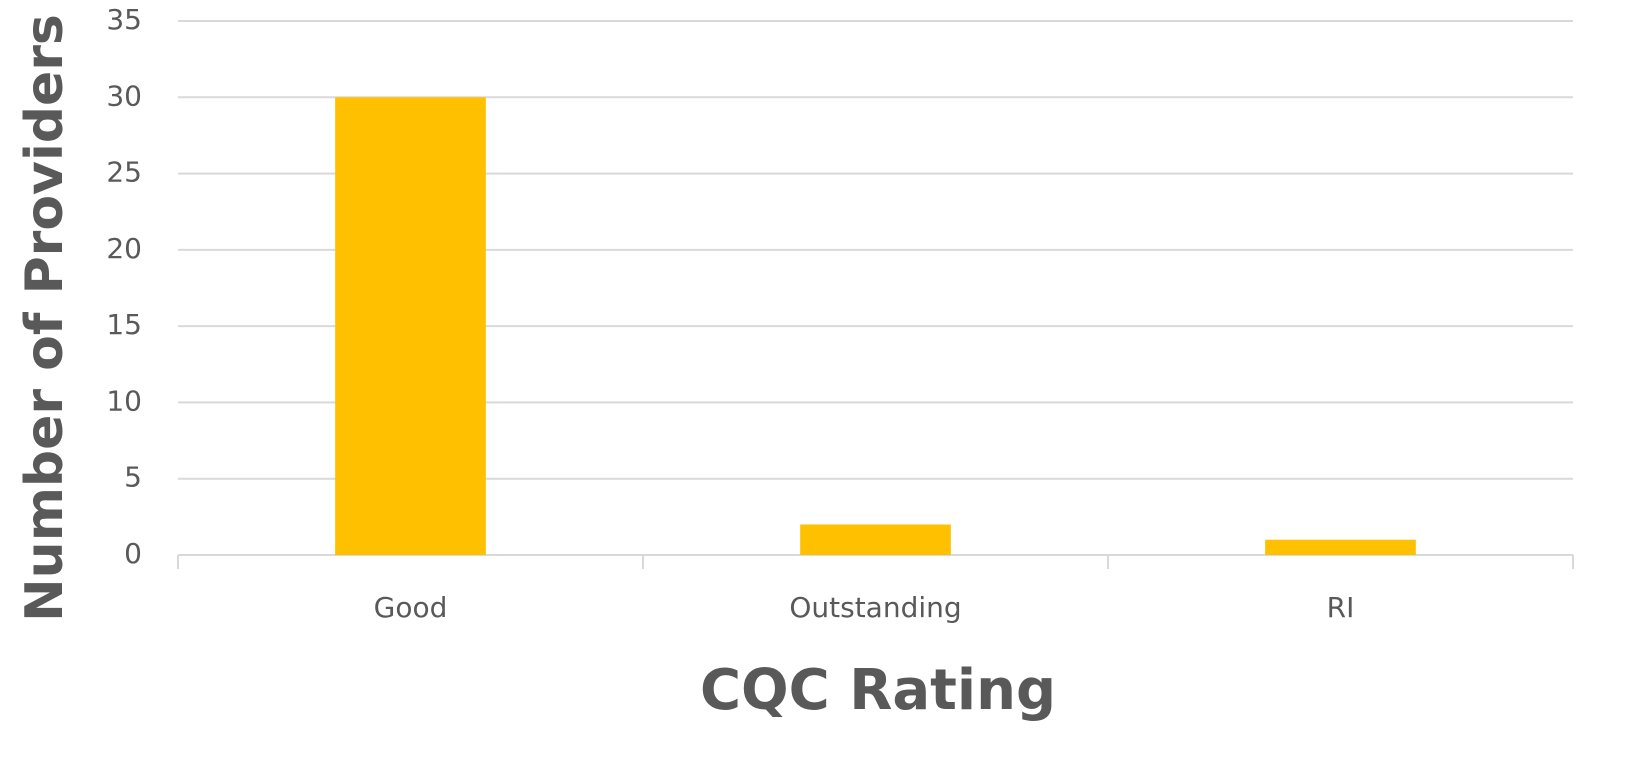  What do you see at coordinates (875, 607) in the screenshot?
I see `x-tick-label: Outstanding` at bounding box center [875, 607].